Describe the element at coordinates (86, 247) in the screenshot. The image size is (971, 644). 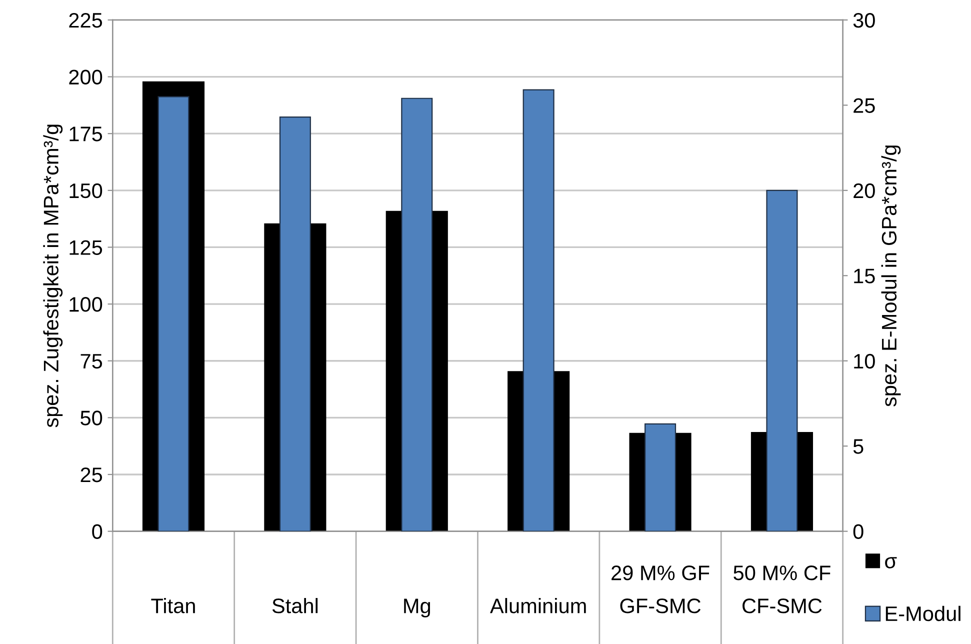
I see `y-tick-label: 125` at that location.